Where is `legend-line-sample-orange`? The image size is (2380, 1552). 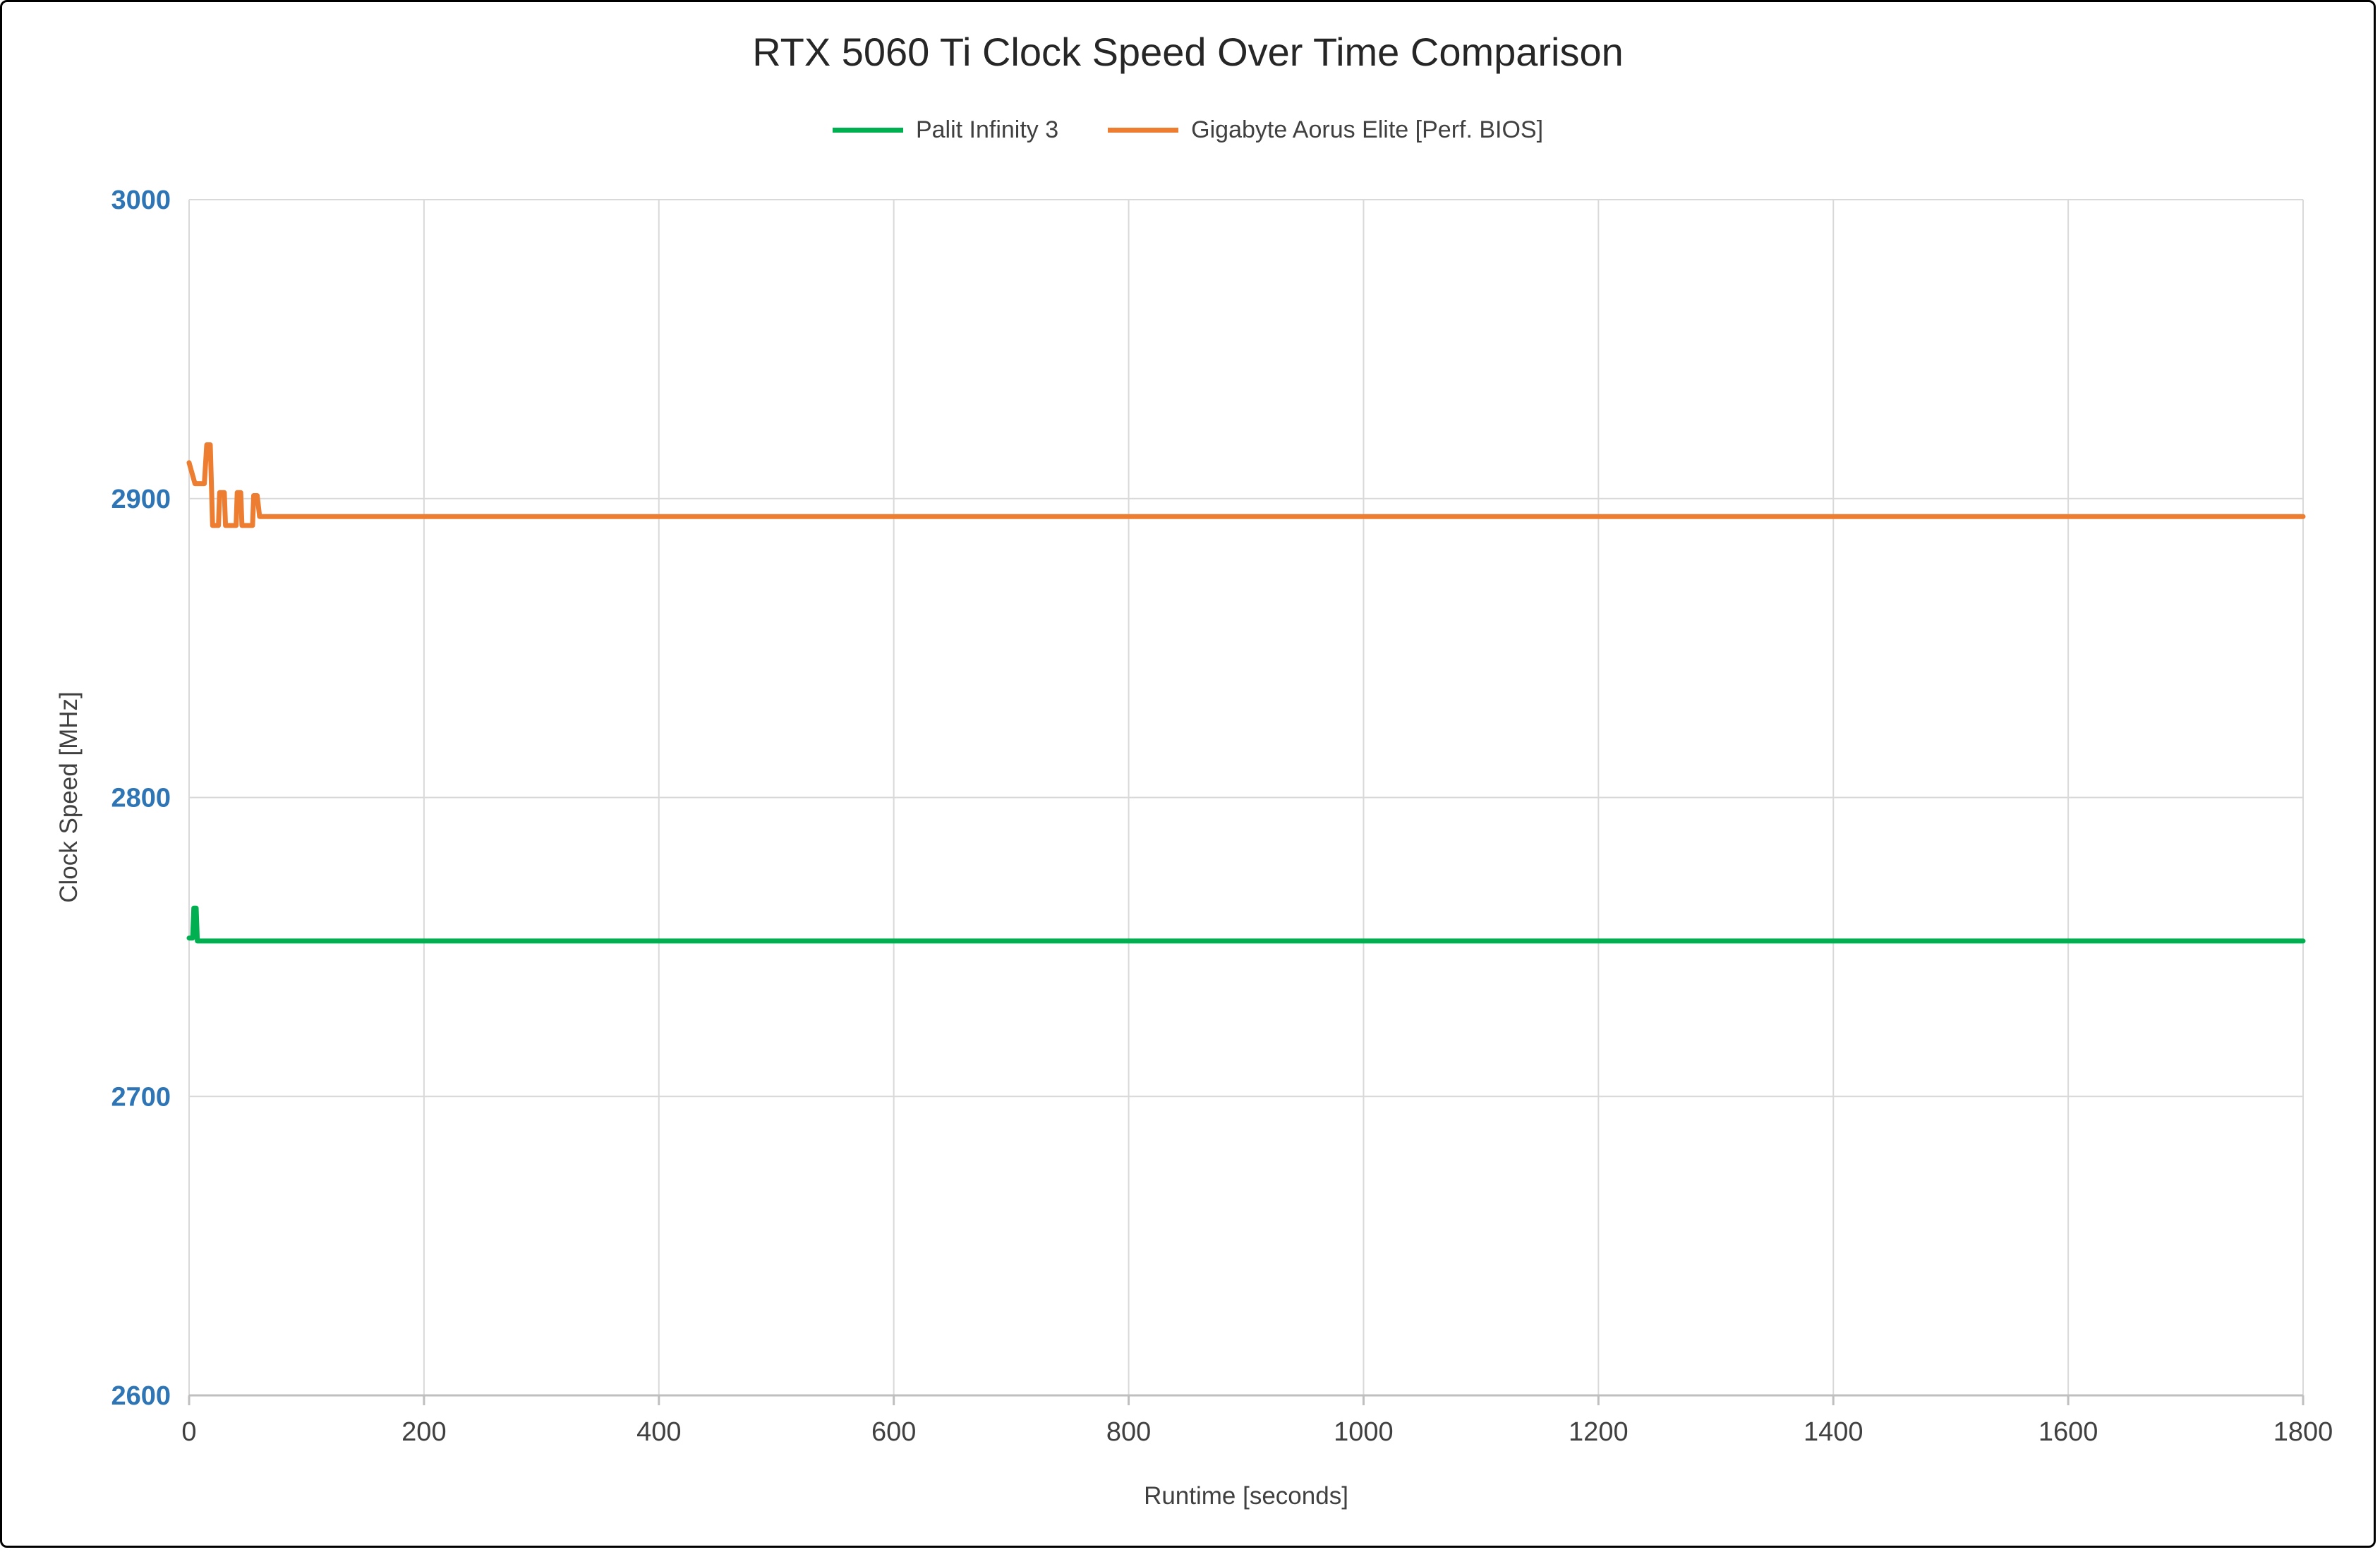
legend-line-sample-orange is located at coordinates (1143, 130).